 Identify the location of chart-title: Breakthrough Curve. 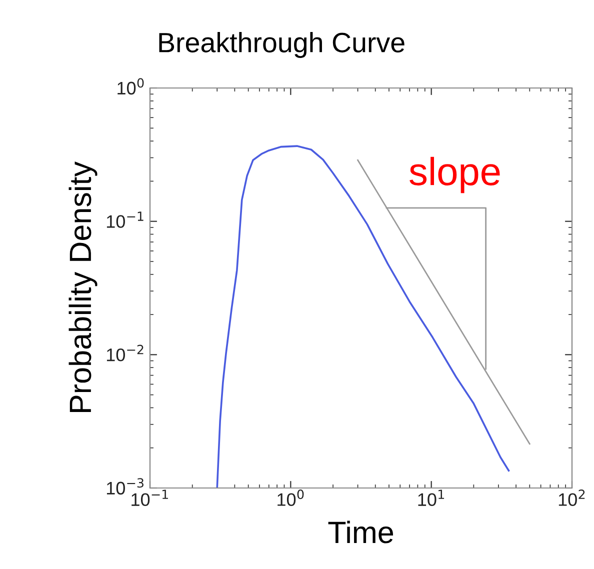
(281, 45).